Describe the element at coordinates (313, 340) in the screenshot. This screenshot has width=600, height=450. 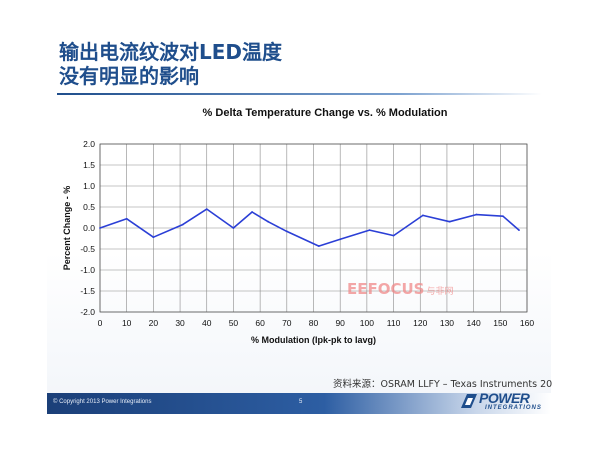
I see `x-axis-label: % Modulation (Ipk-pk to Iavg)` at that location.